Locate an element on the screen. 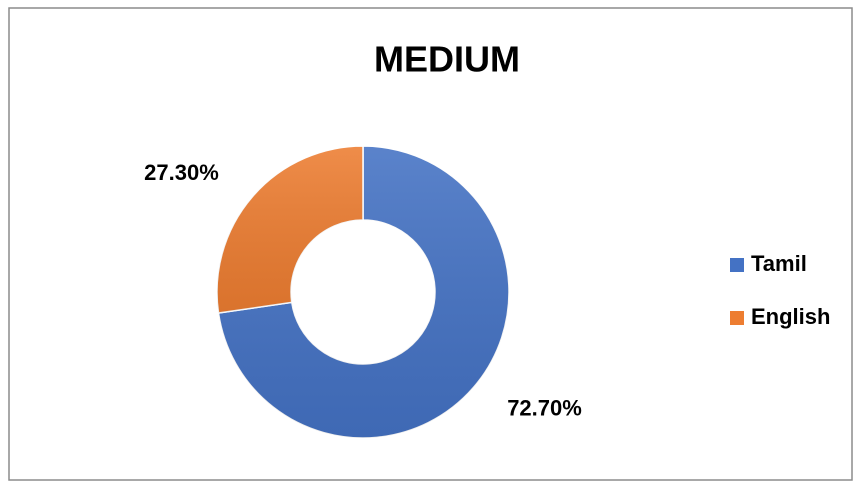 The image size is (862, 494). data-label: 72.70% is located at coordinates (544, 408).